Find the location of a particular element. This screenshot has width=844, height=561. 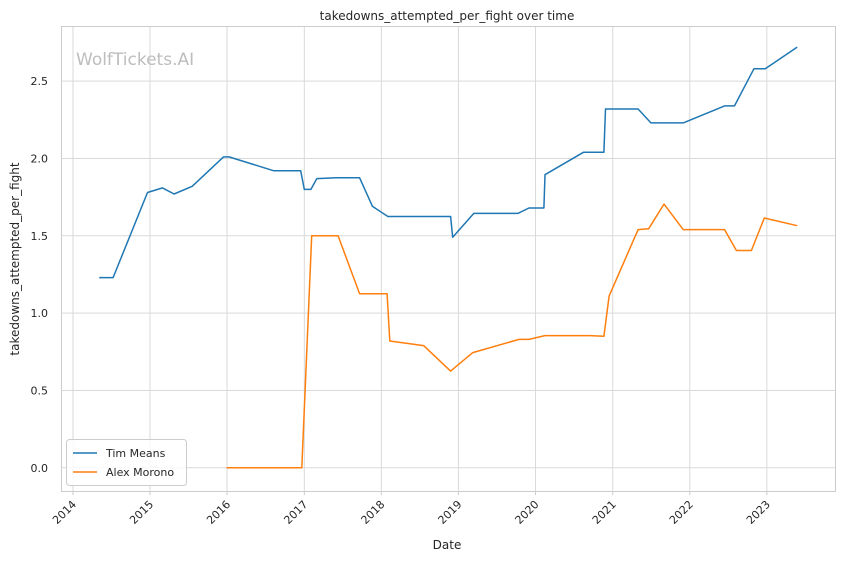

y-tick-labels: 0.0 0.5 1.0 1.5 2.0 2.5 is located at coordinates (40, 275).